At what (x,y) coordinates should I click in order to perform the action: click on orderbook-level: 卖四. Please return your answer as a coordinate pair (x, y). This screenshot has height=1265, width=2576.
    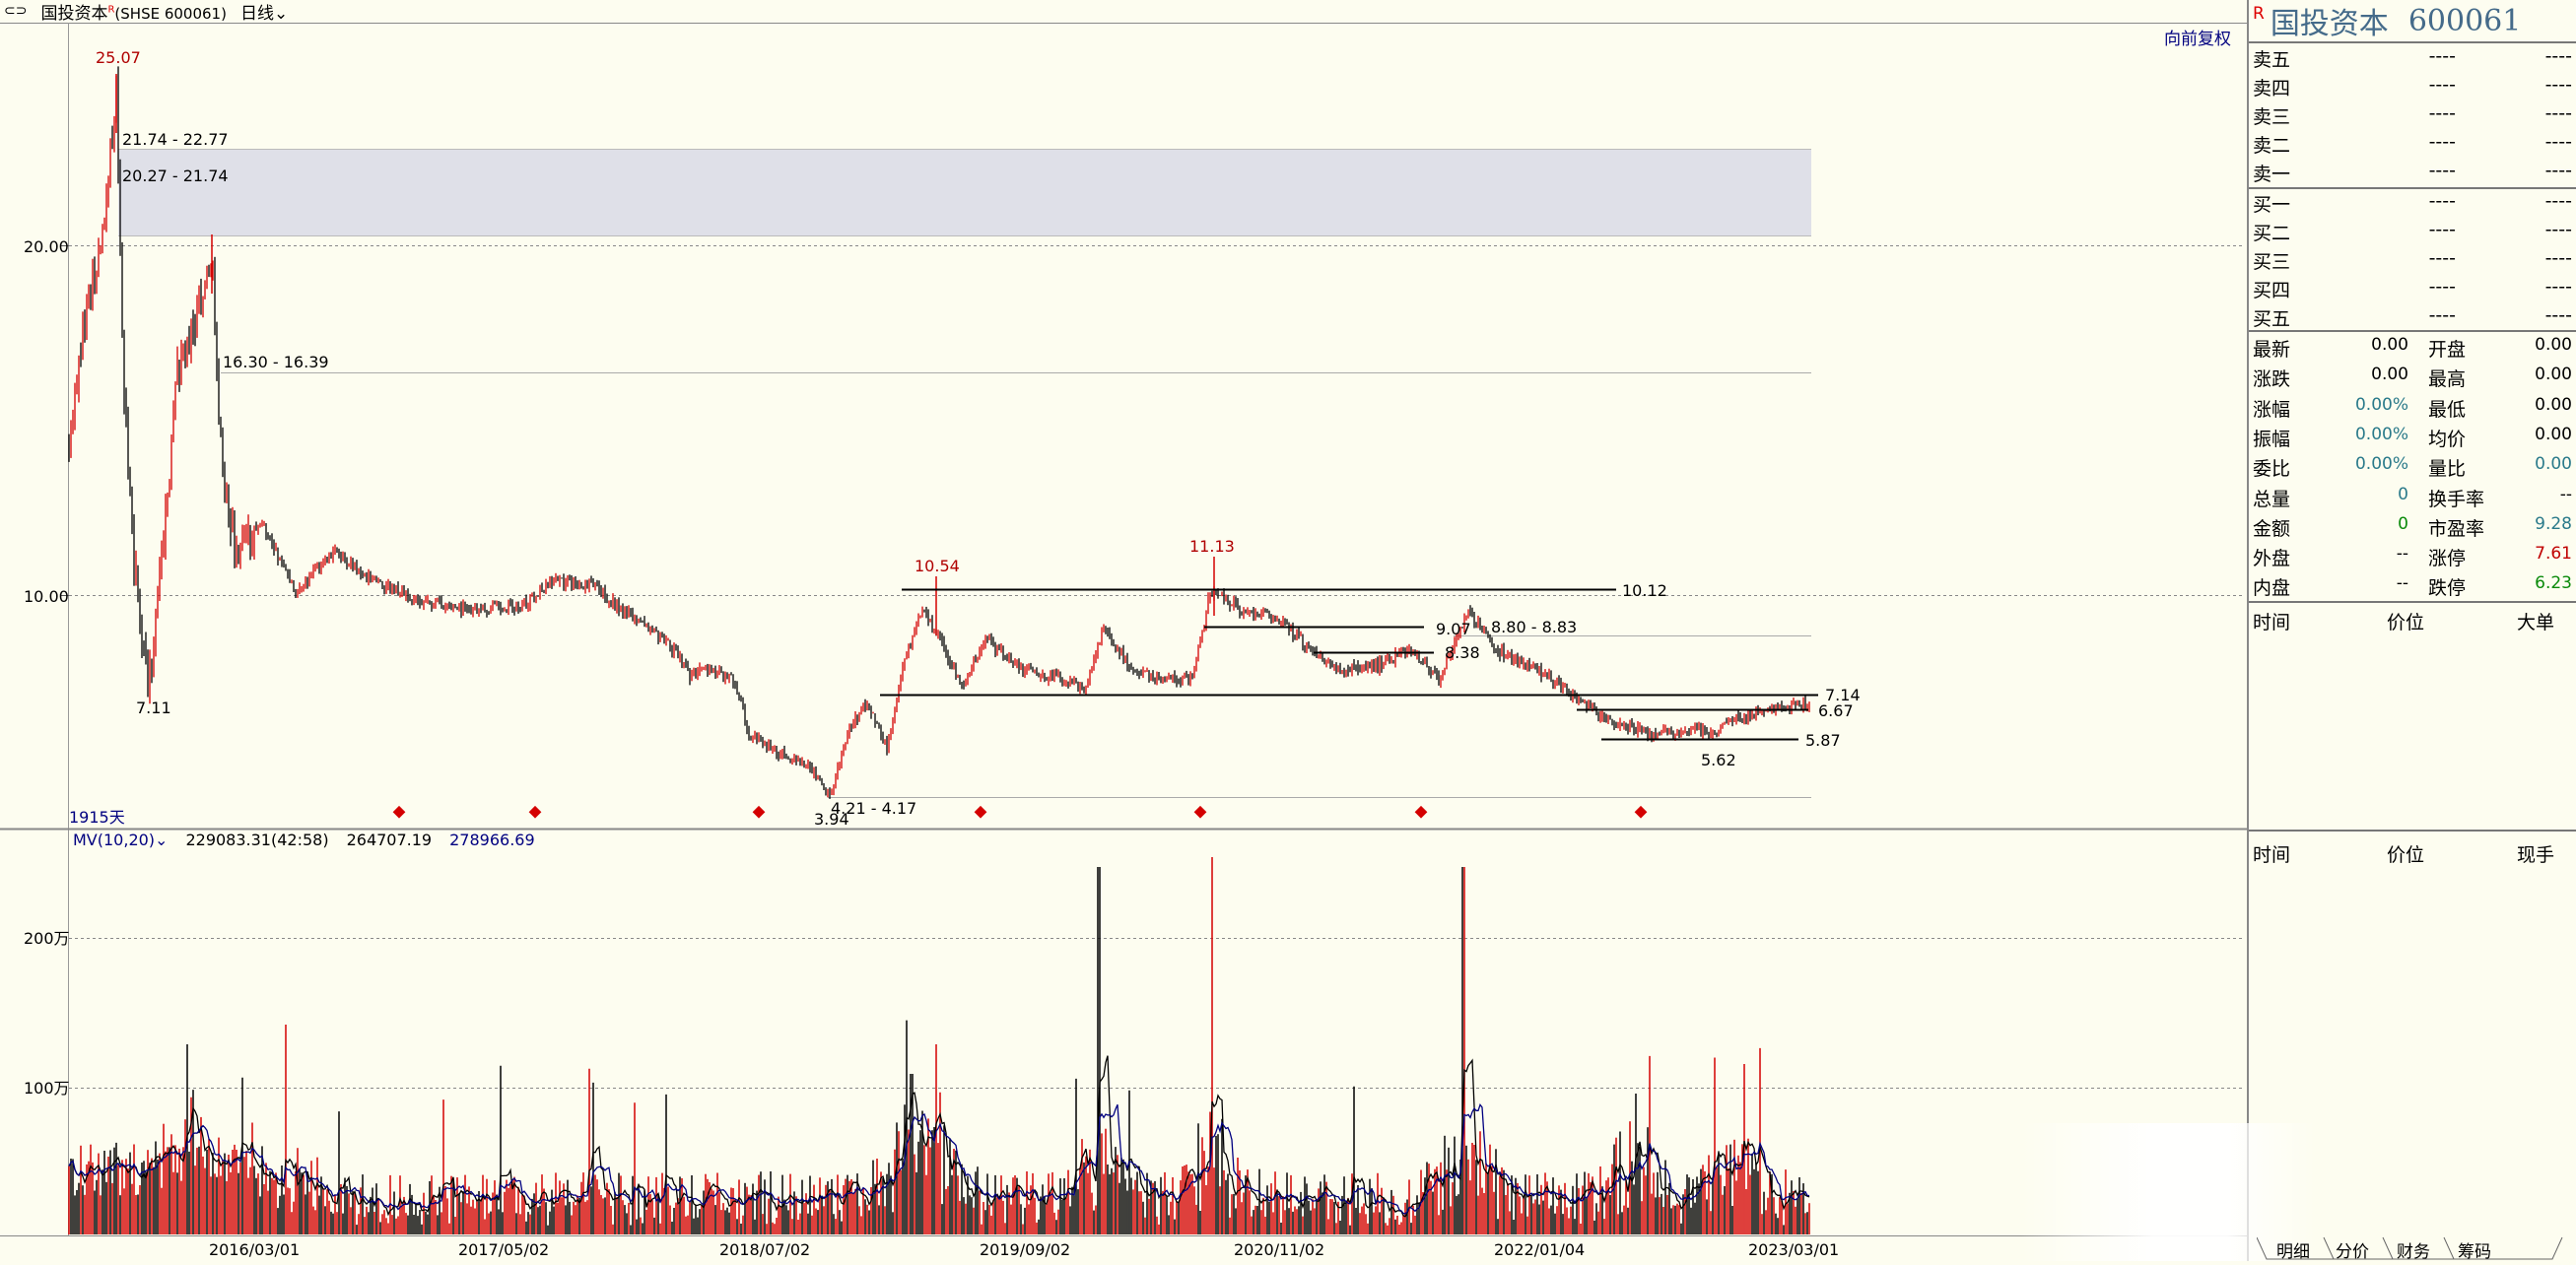
    Looking at the image, I should click on (2272, 89).